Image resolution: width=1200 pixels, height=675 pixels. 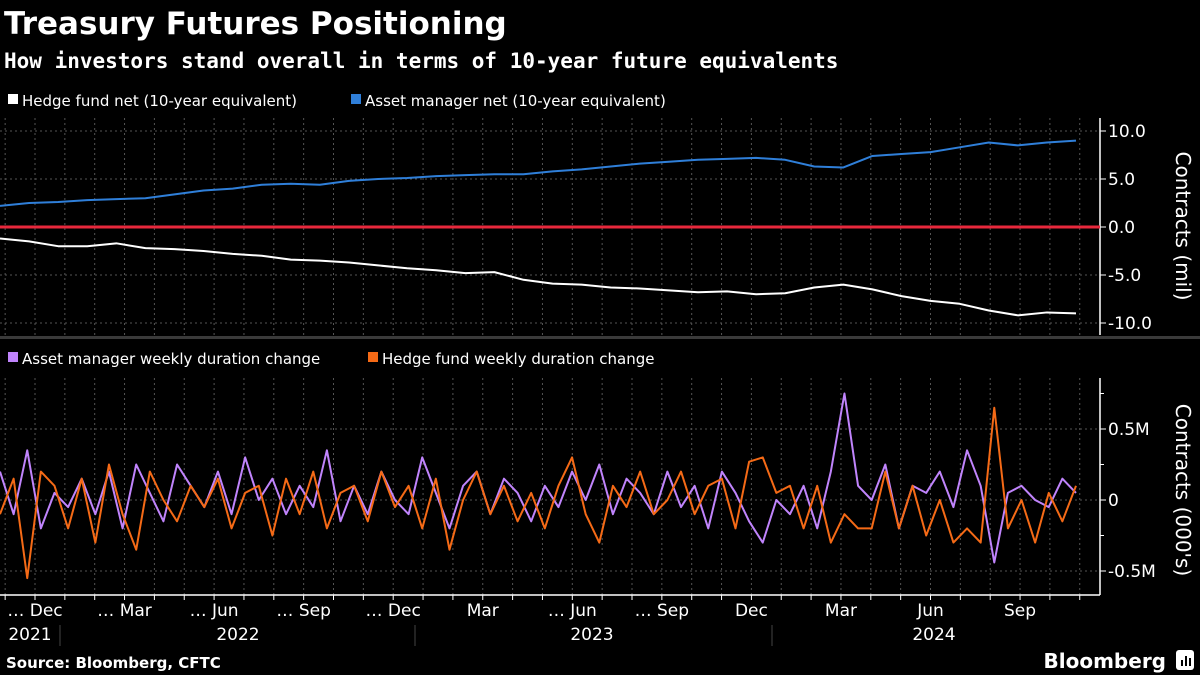 What do you see at coordinates (1132, 572) in the screenshot?
I see `y-tick-label: -0.5M` at bounding box center [1132, 572].